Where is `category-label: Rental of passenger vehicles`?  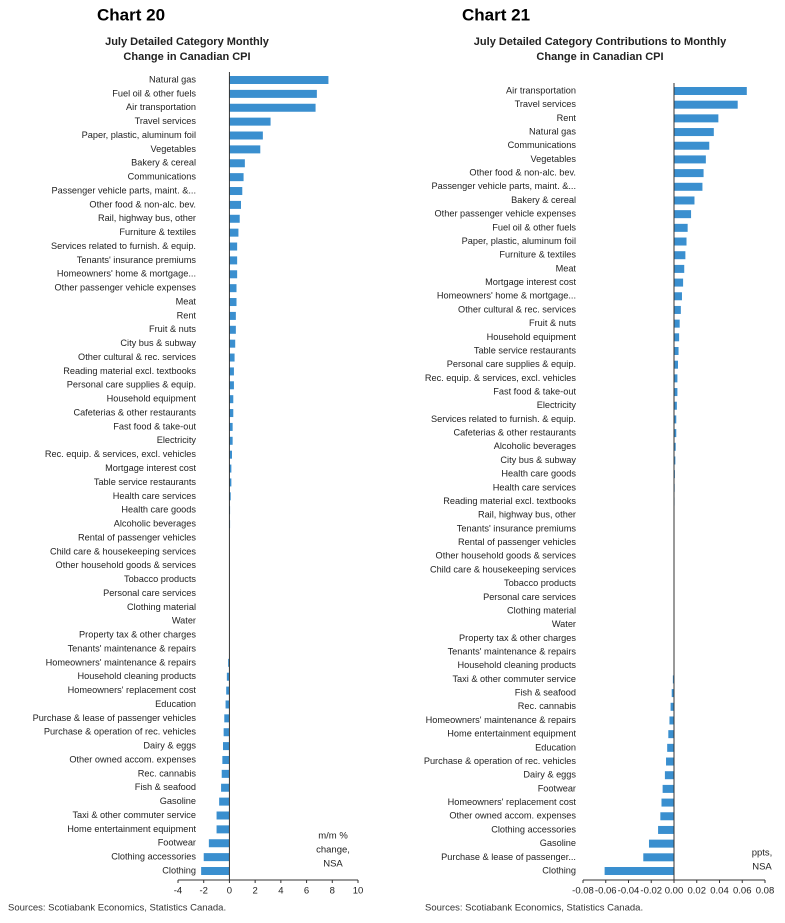
category-label: Rental of passenger vehicles is located at coordinates (517, 542).